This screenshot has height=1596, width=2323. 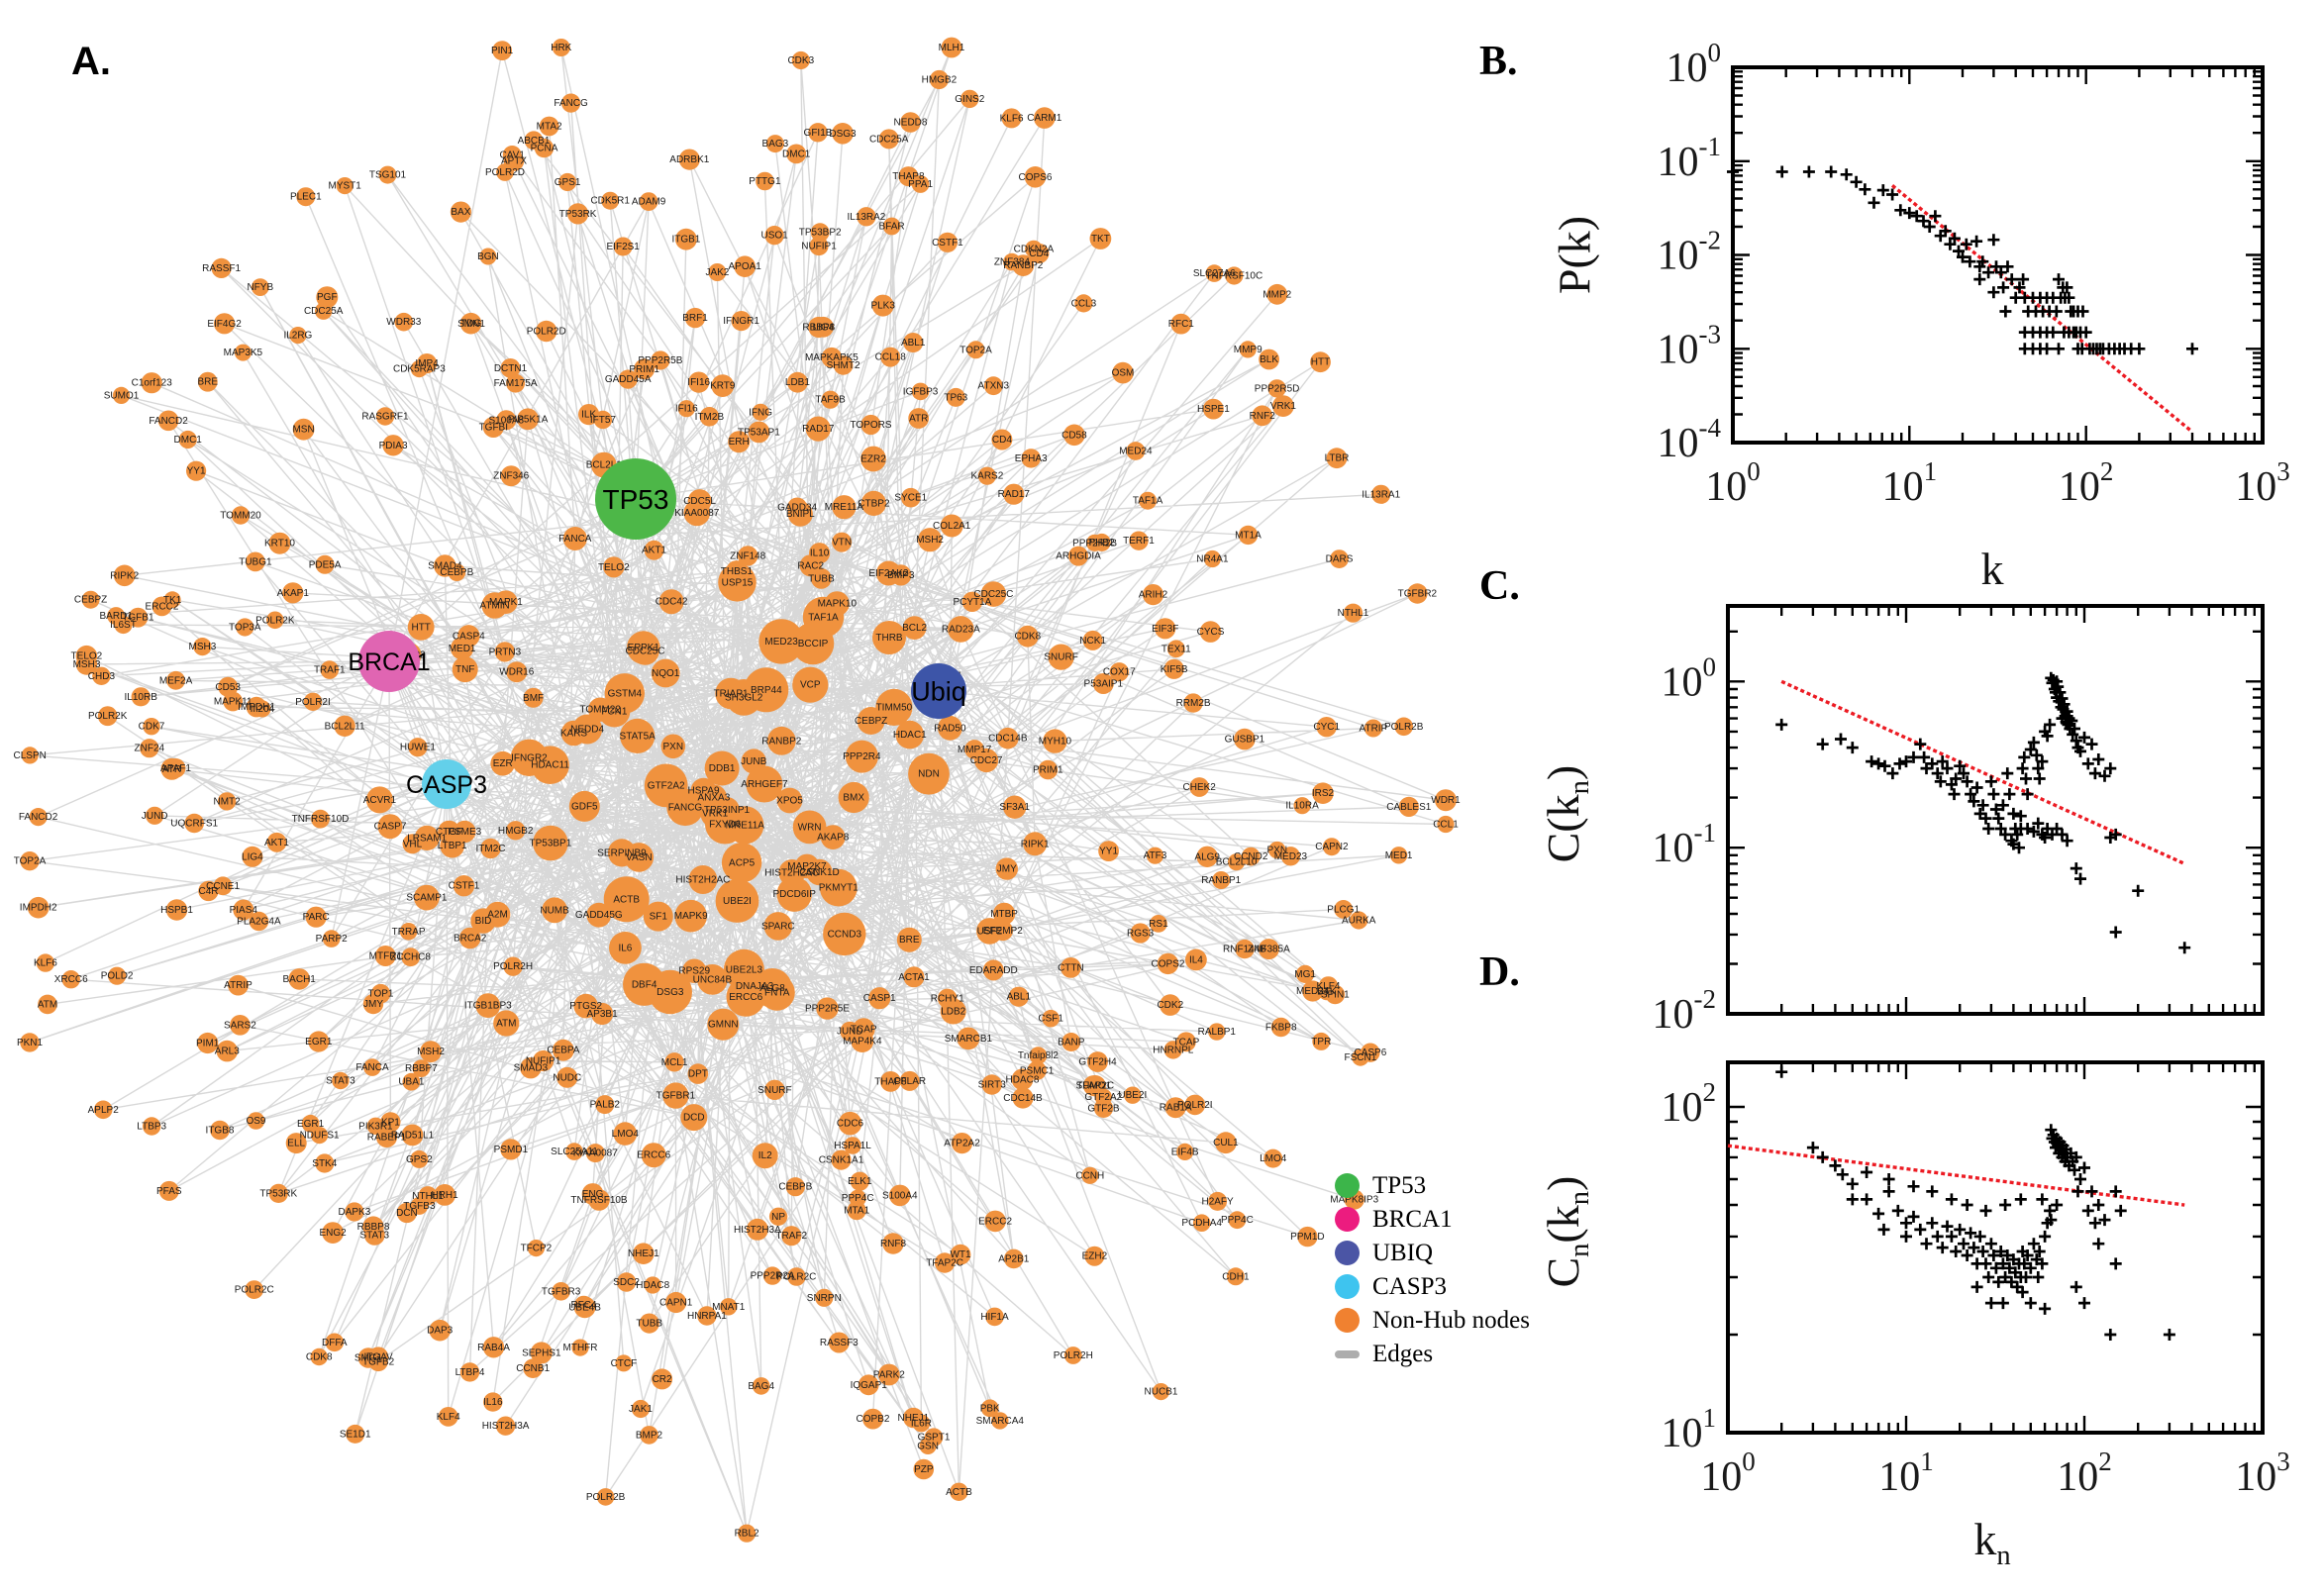 What do you see at coordinates (563, 1051) in the screenshot?
I see `network-node-label: CEBPA` at bounding box center [563, 1051].